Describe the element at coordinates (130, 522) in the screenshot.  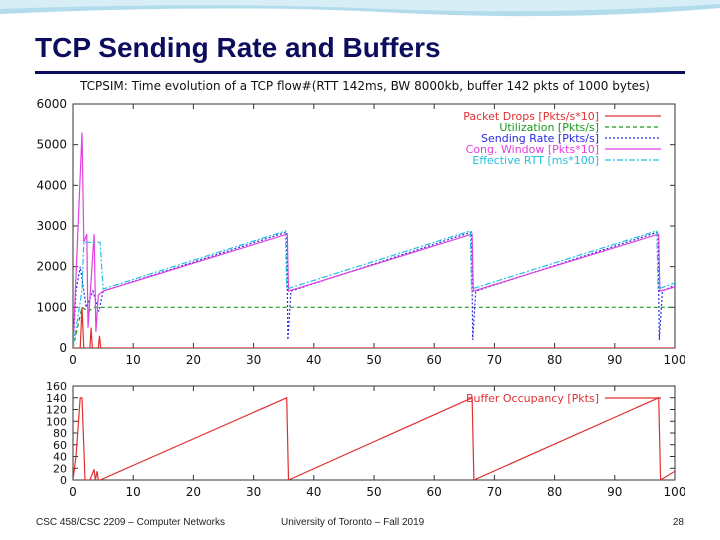
I see `footer-course: CSC 458/CSC 2209 – Computer Networks` at that location.